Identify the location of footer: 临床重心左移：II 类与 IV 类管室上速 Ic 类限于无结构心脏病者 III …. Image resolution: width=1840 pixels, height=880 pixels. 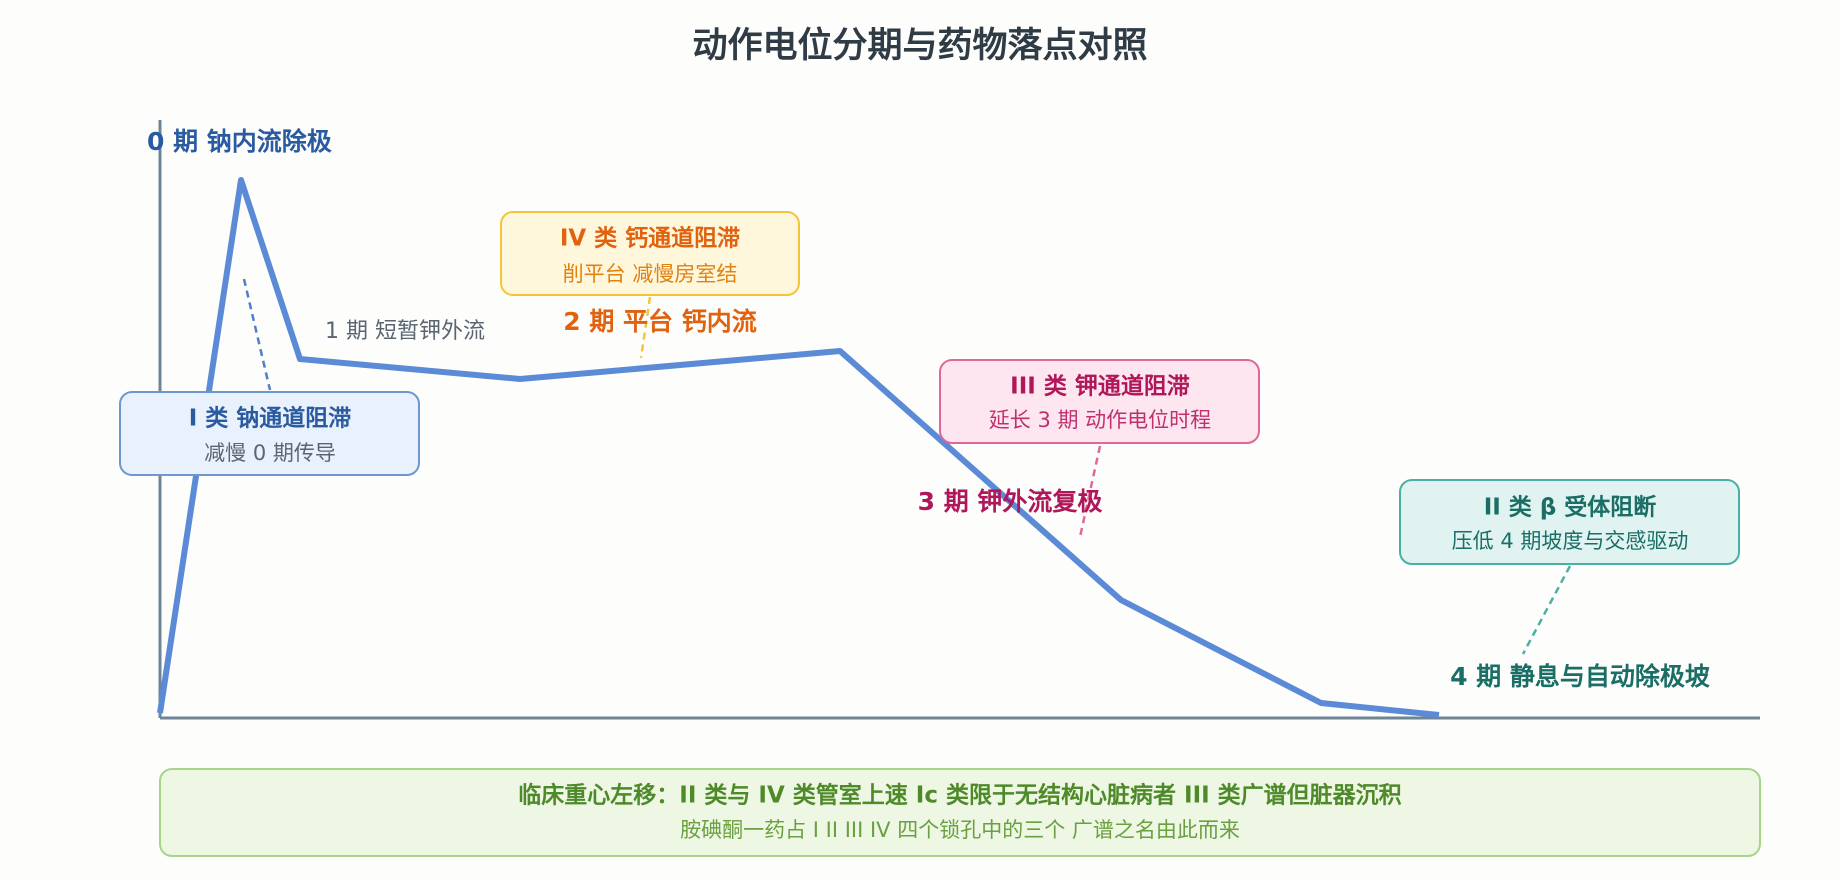
(960, 812).